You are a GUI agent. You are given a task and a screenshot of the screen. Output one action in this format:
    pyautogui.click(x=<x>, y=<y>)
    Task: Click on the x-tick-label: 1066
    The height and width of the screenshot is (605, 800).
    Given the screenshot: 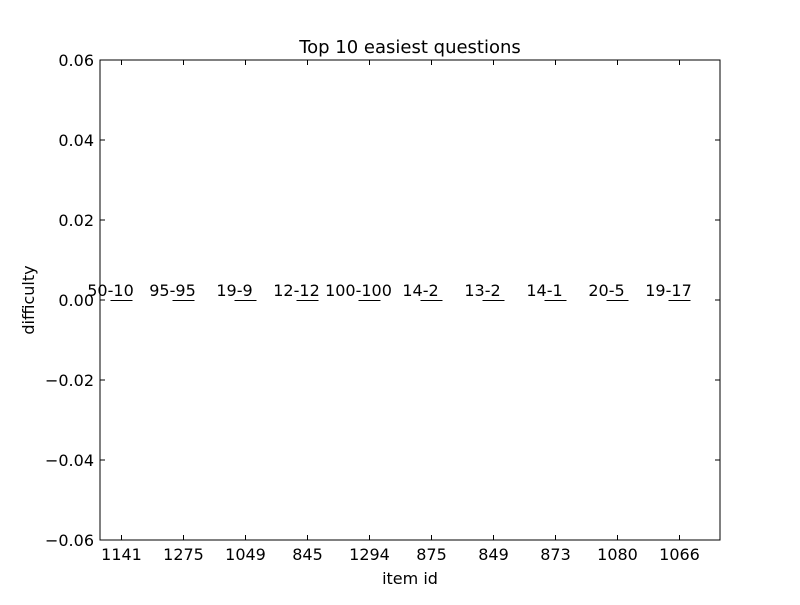 What is the action you would take?
    pyautogui.click(x=679, y=554)
    